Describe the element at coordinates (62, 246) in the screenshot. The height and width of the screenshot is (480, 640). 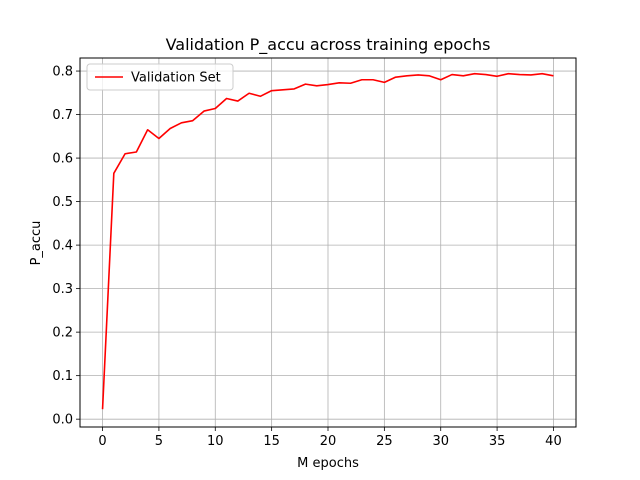
I see `y-tick-label: 0.4` at that location.